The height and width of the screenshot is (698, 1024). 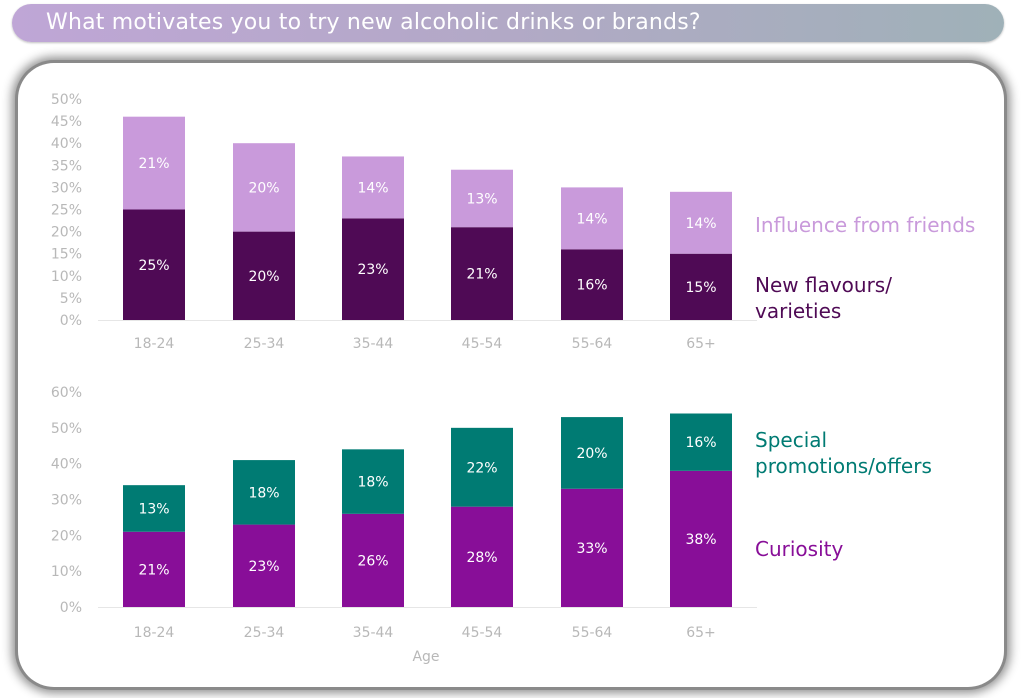 I want to click on data-label: 33%, so click(x=591, y=549).